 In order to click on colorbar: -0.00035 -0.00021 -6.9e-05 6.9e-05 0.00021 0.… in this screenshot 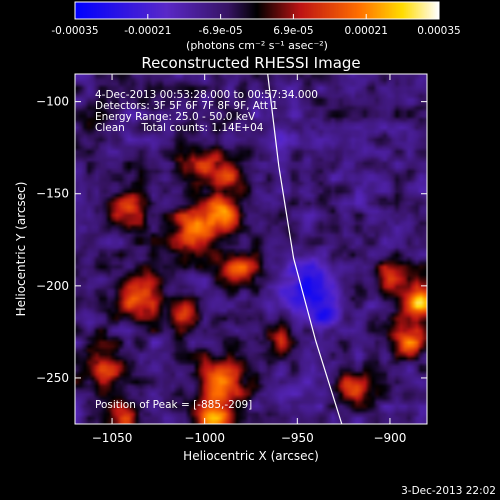, I will do `click(256, 26)`.